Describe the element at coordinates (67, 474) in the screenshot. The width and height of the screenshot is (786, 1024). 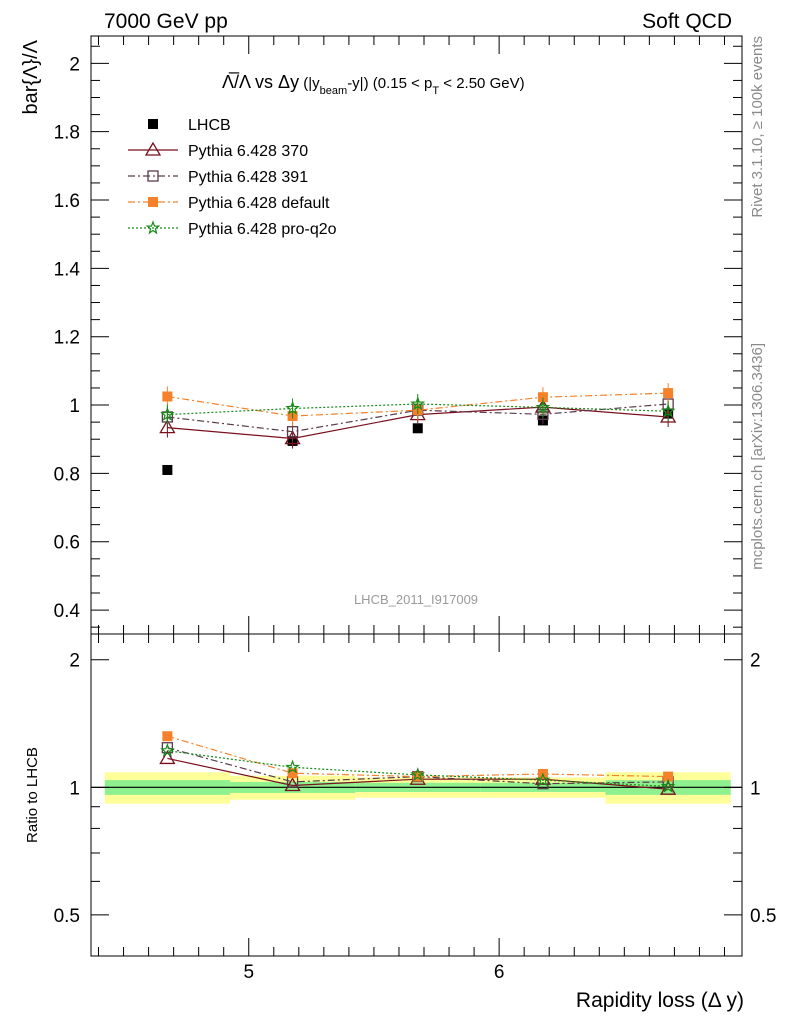
I see `main-y-tick-label: 0.8` at that location.